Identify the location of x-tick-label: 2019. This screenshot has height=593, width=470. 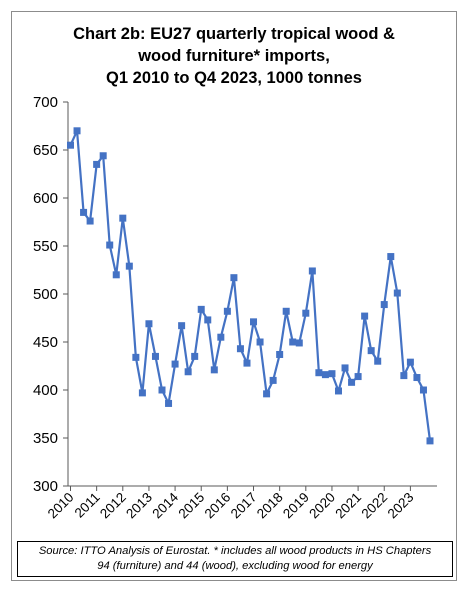
(296, 506).